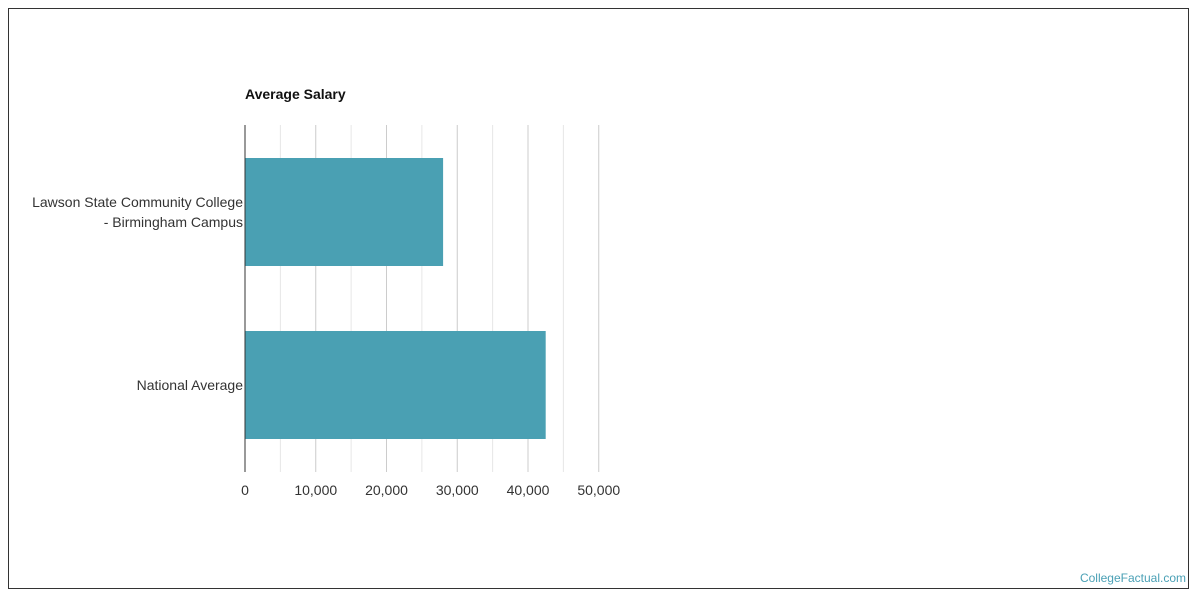 The image size is (1200, 600). I want to click on x-tick-labels: 0 10,000 20,000 30,000 40,000 50,000, so click(430, 490).